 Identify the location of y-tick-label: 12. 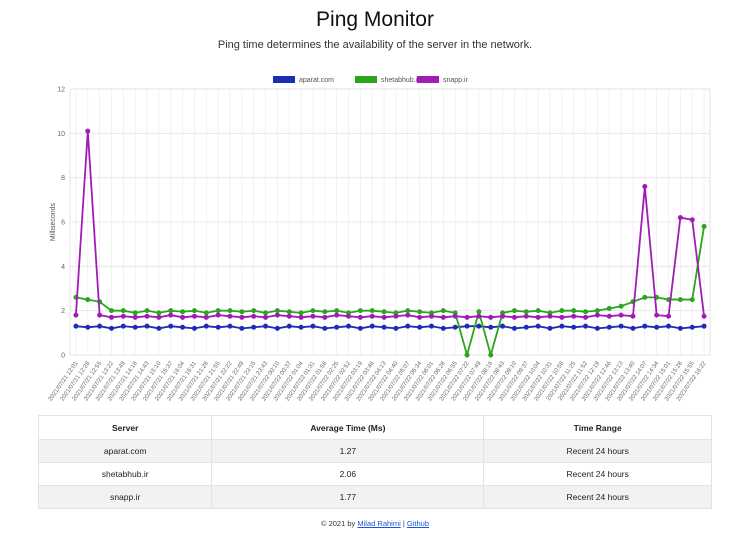
(61, 90).